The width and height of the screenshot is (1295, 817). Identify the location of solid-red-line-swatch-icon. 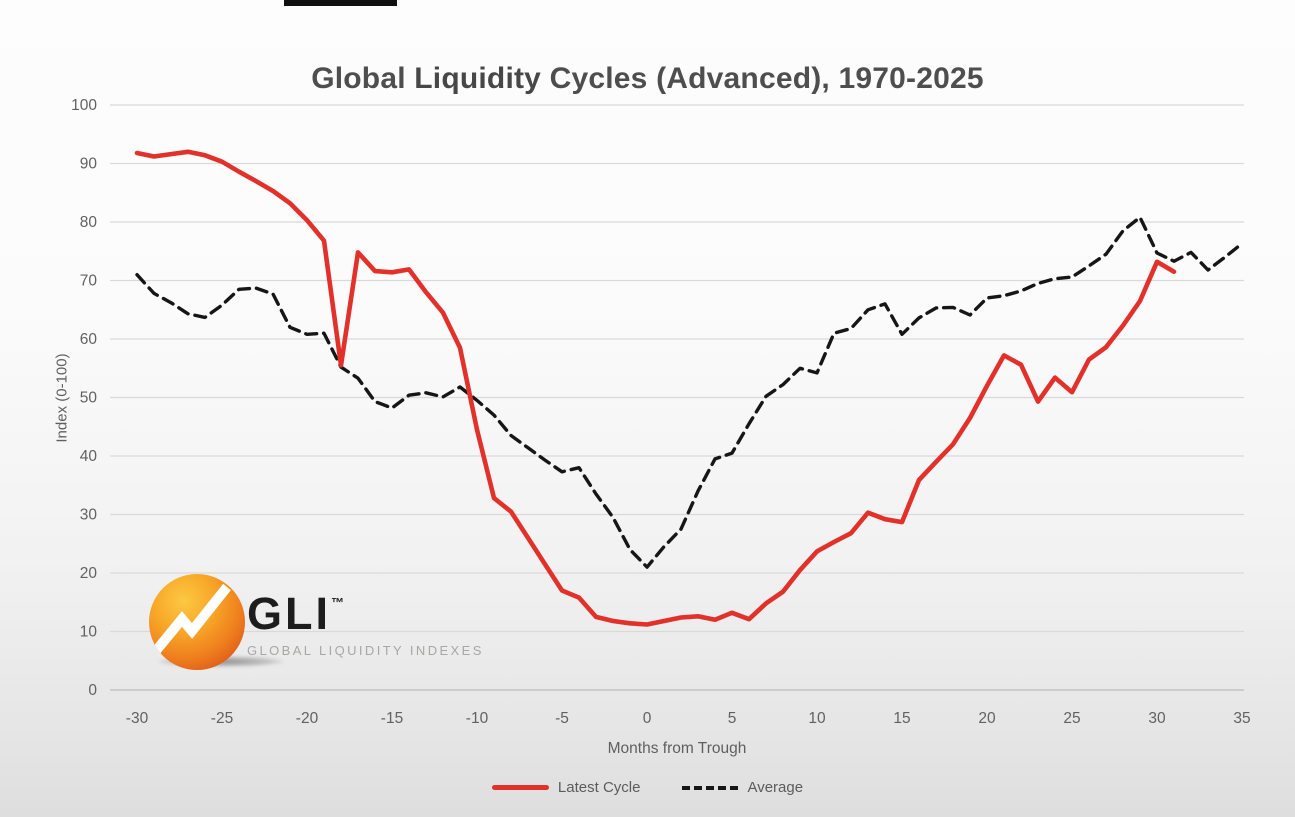
(520, 787).